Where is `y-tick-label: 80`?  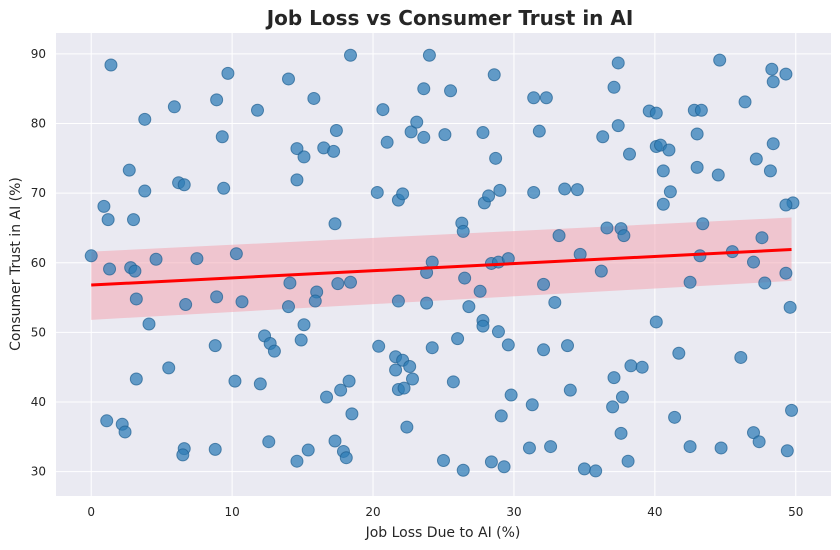 y-tick-label: 80 is located at coordinates (38, 124).